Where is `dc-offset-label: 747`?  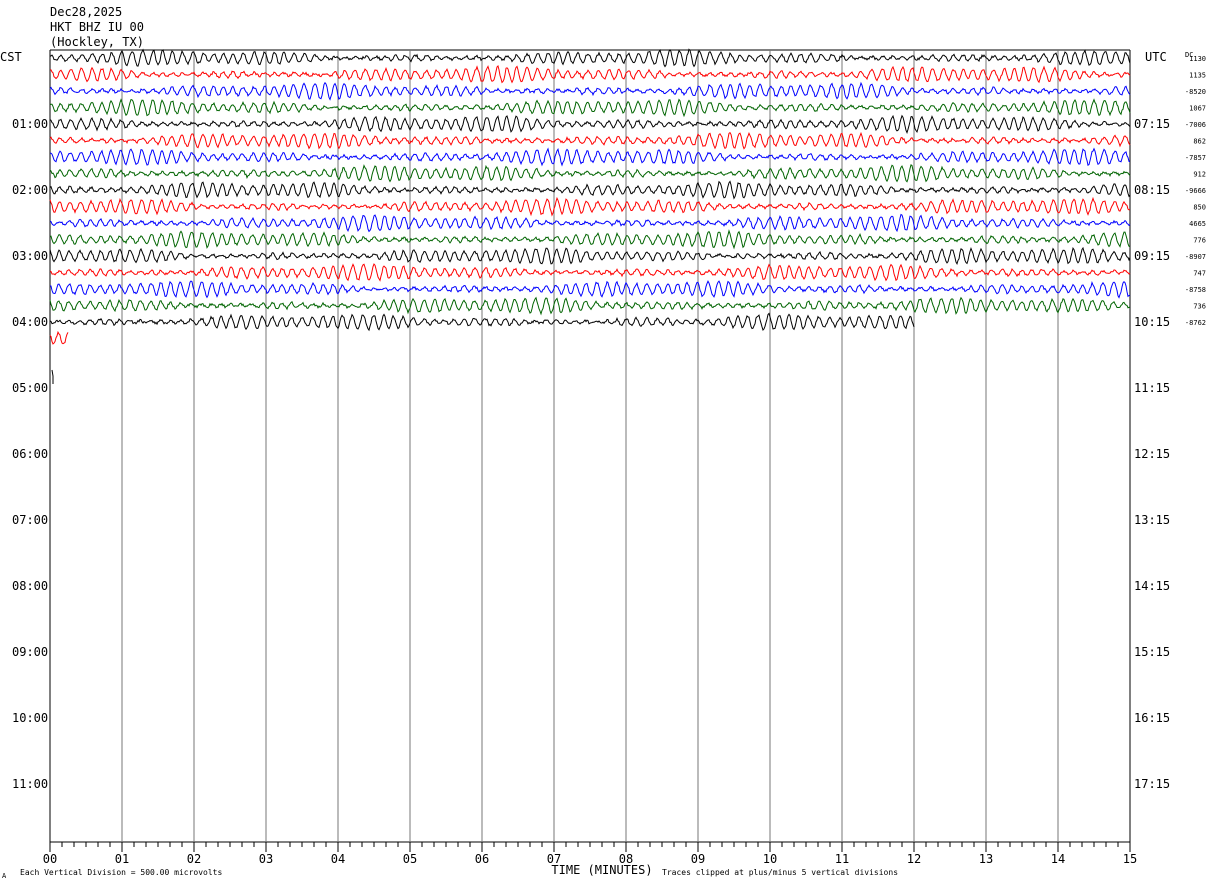
dc-offset-label: 747 is located at coordinates (1199, 274).